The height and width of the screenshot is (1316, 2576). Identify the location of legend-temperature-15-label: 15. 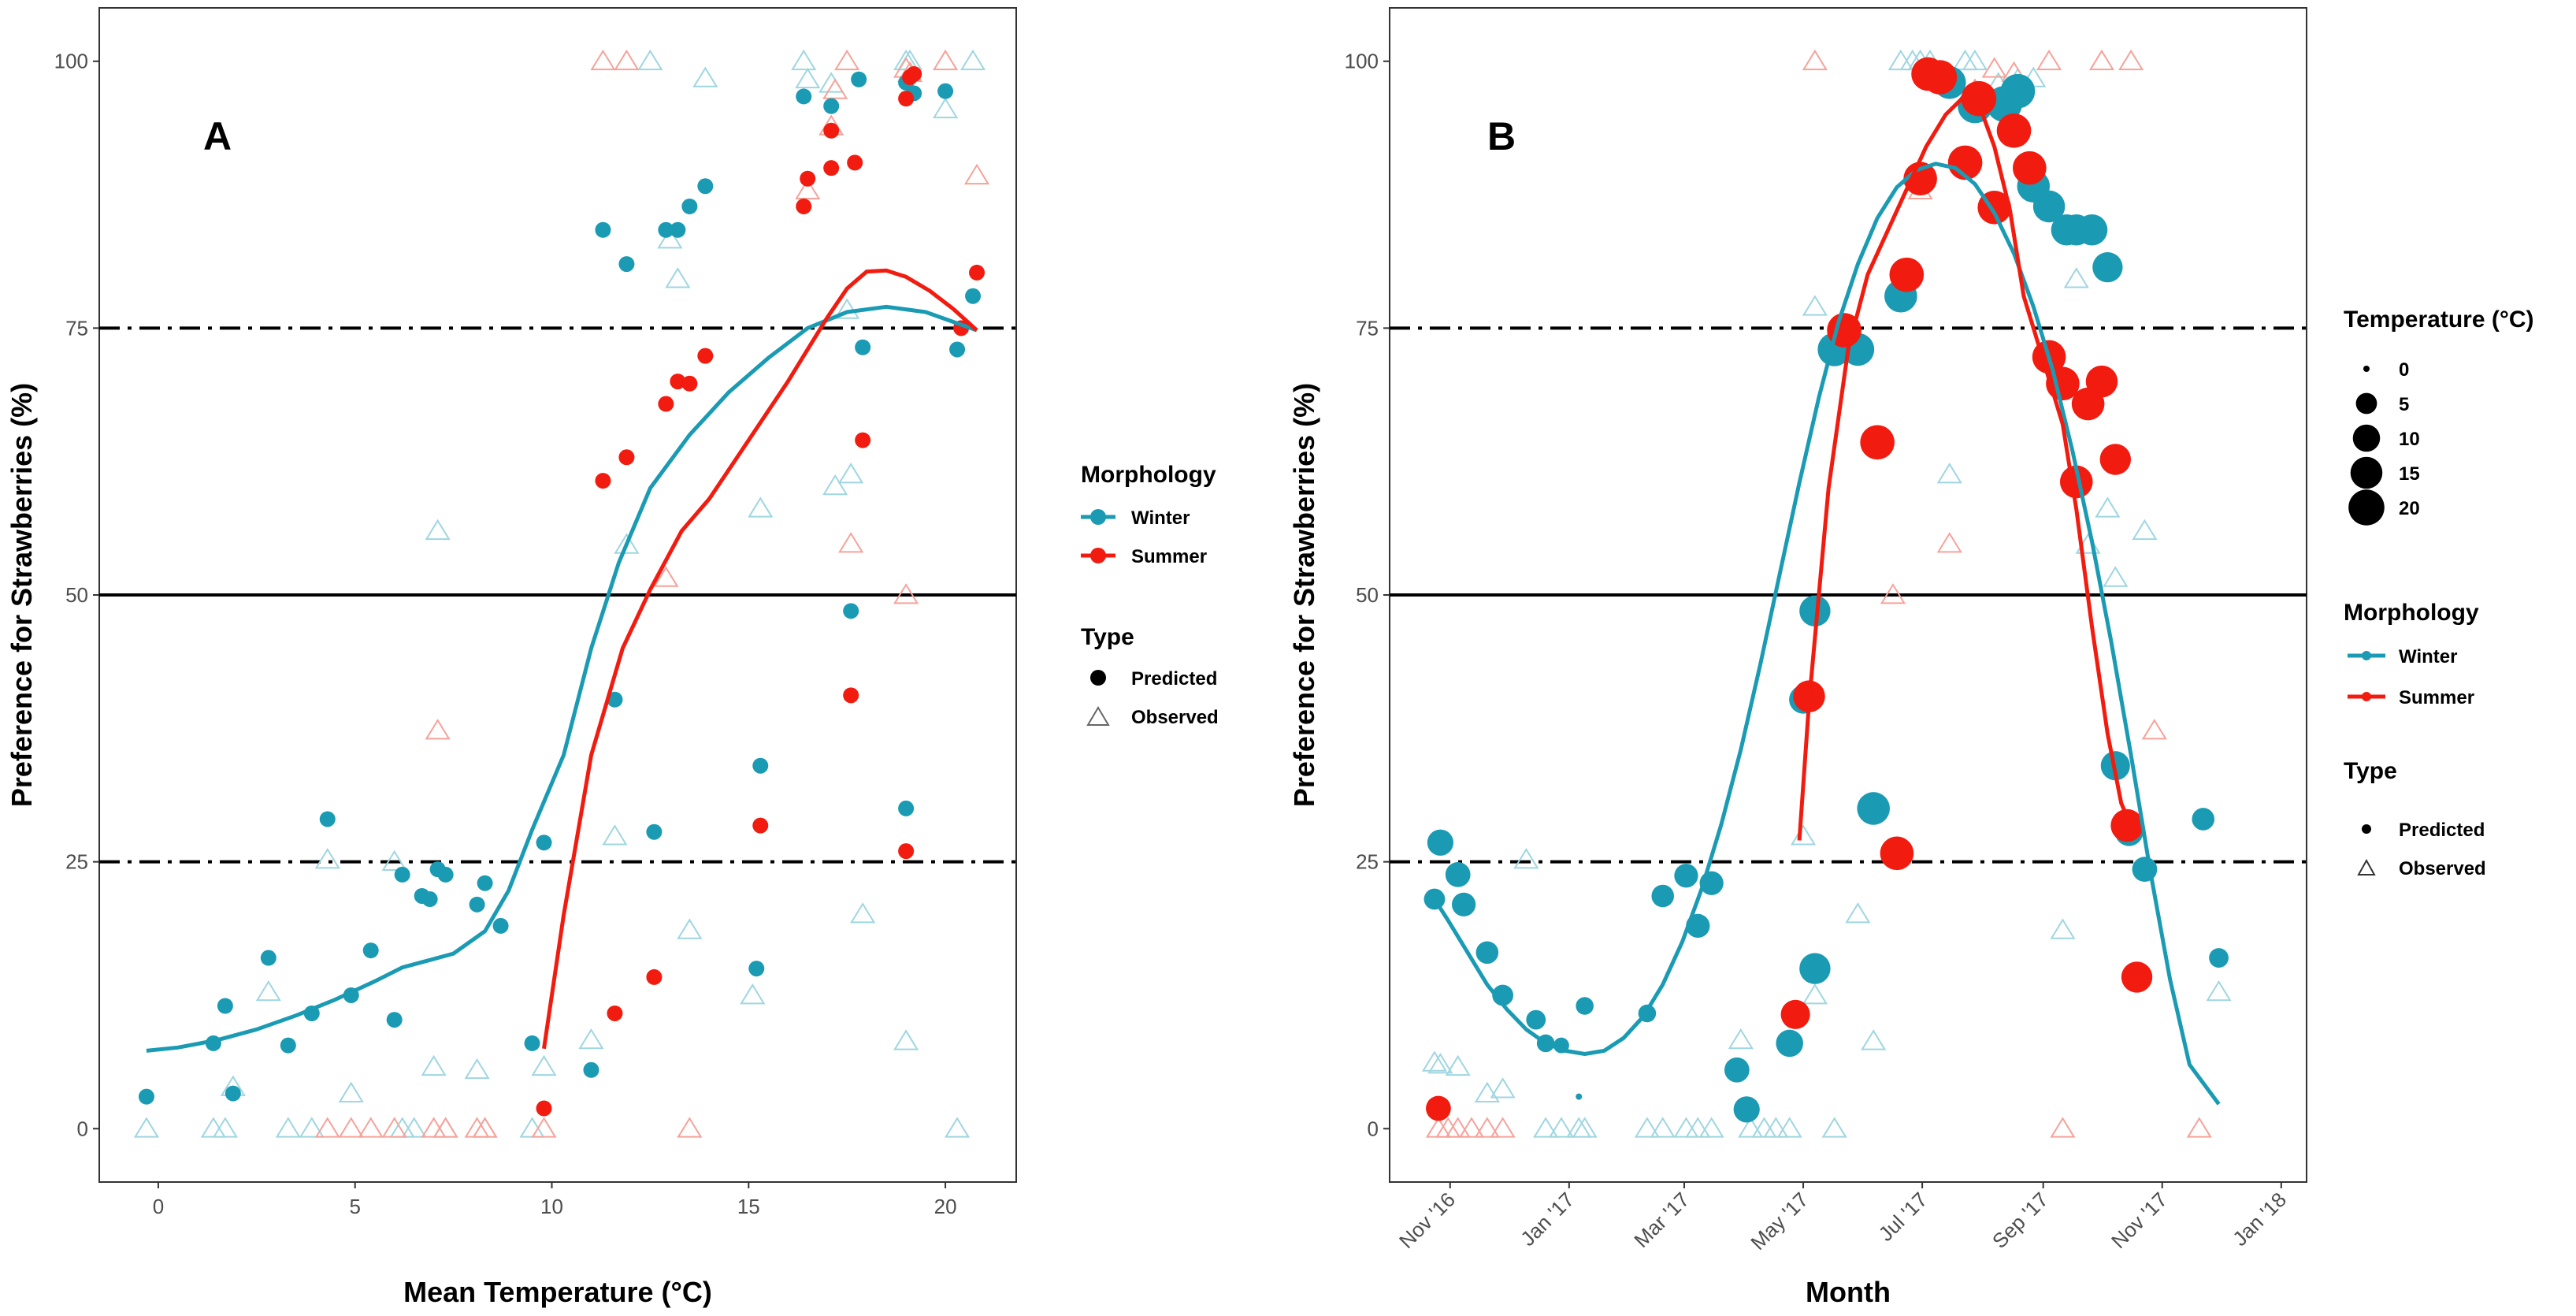
(2409, 474).